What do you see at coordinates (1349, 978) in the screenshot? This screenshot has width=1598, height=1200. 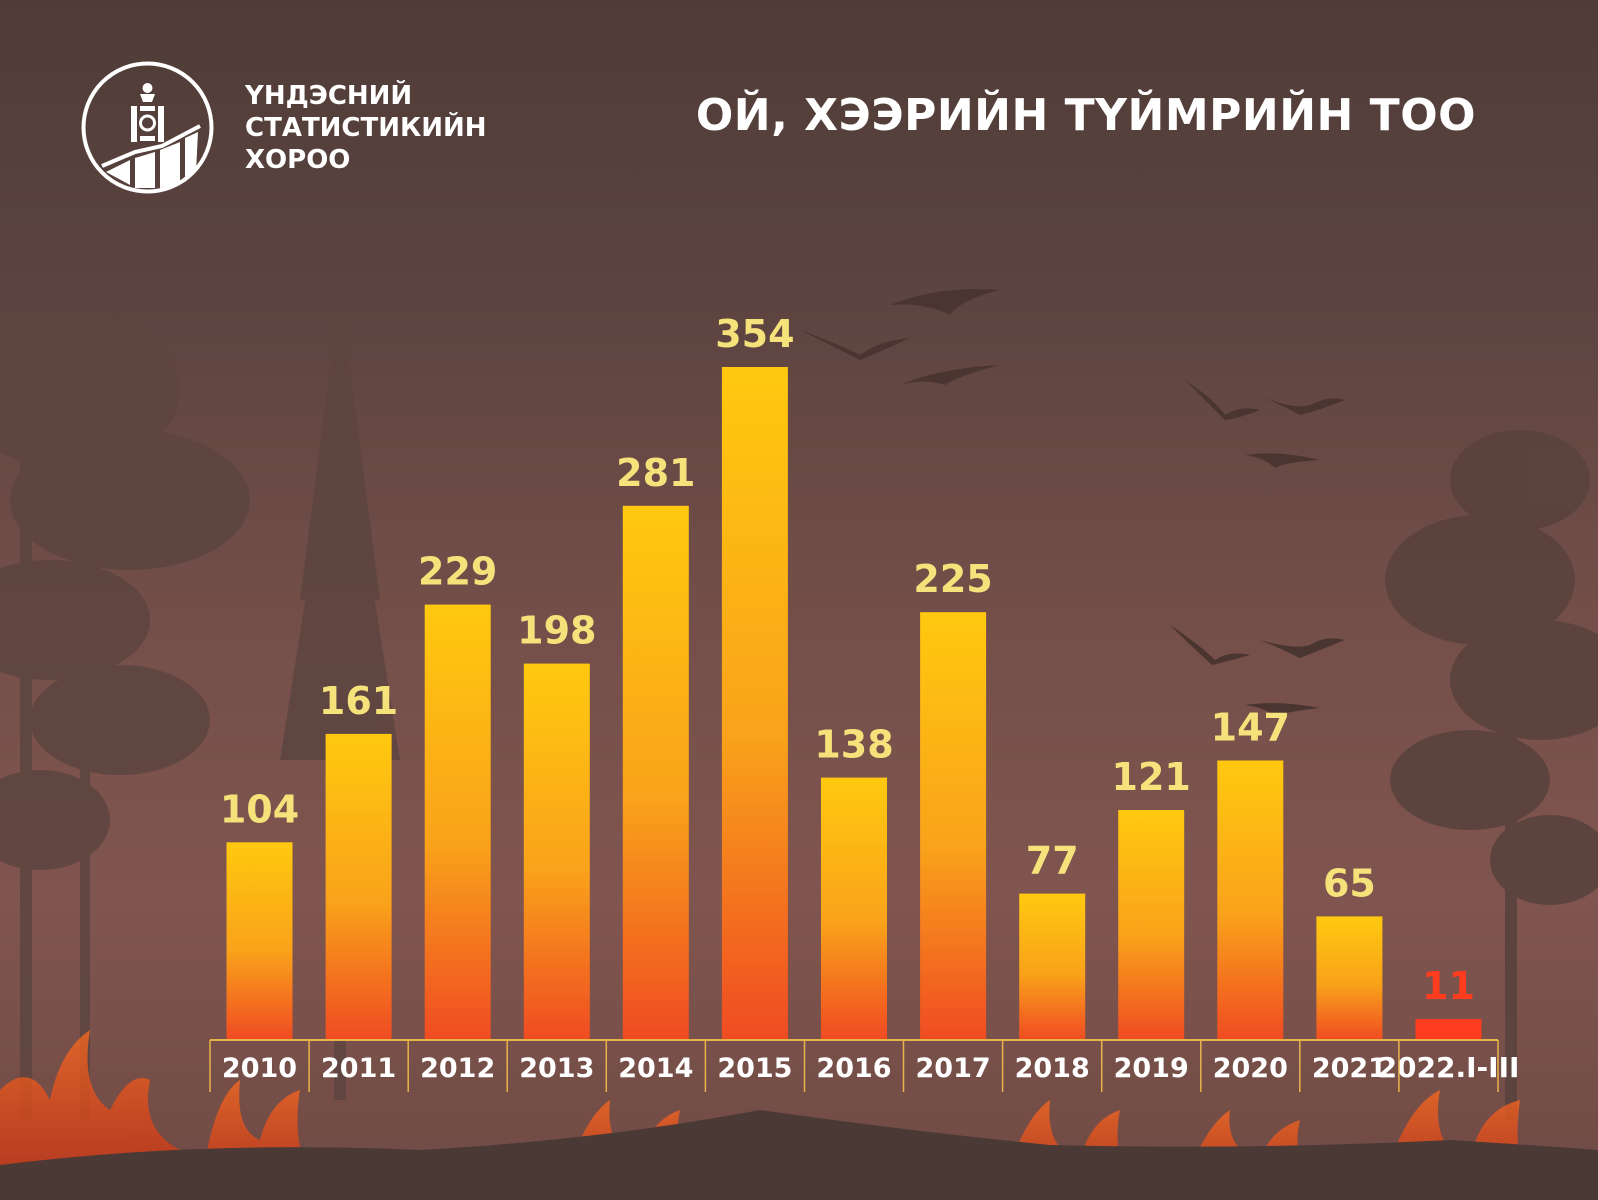 I see `bar-2021` at bounding box center [1349, 978].